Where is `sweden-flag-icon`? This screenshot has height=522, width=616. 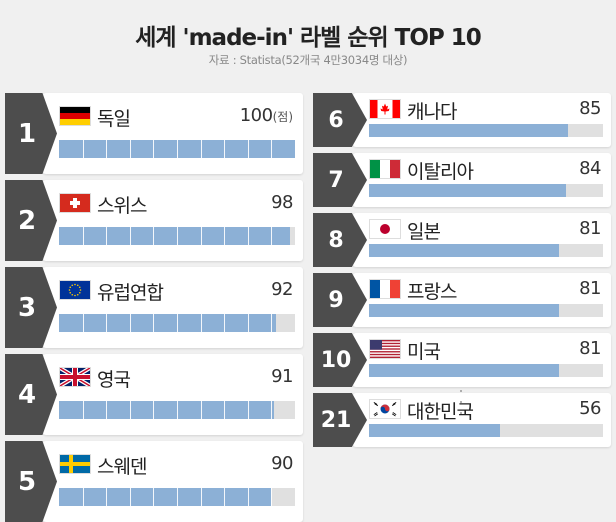 sweden-flag-icon is located at coordinates (75, 464).